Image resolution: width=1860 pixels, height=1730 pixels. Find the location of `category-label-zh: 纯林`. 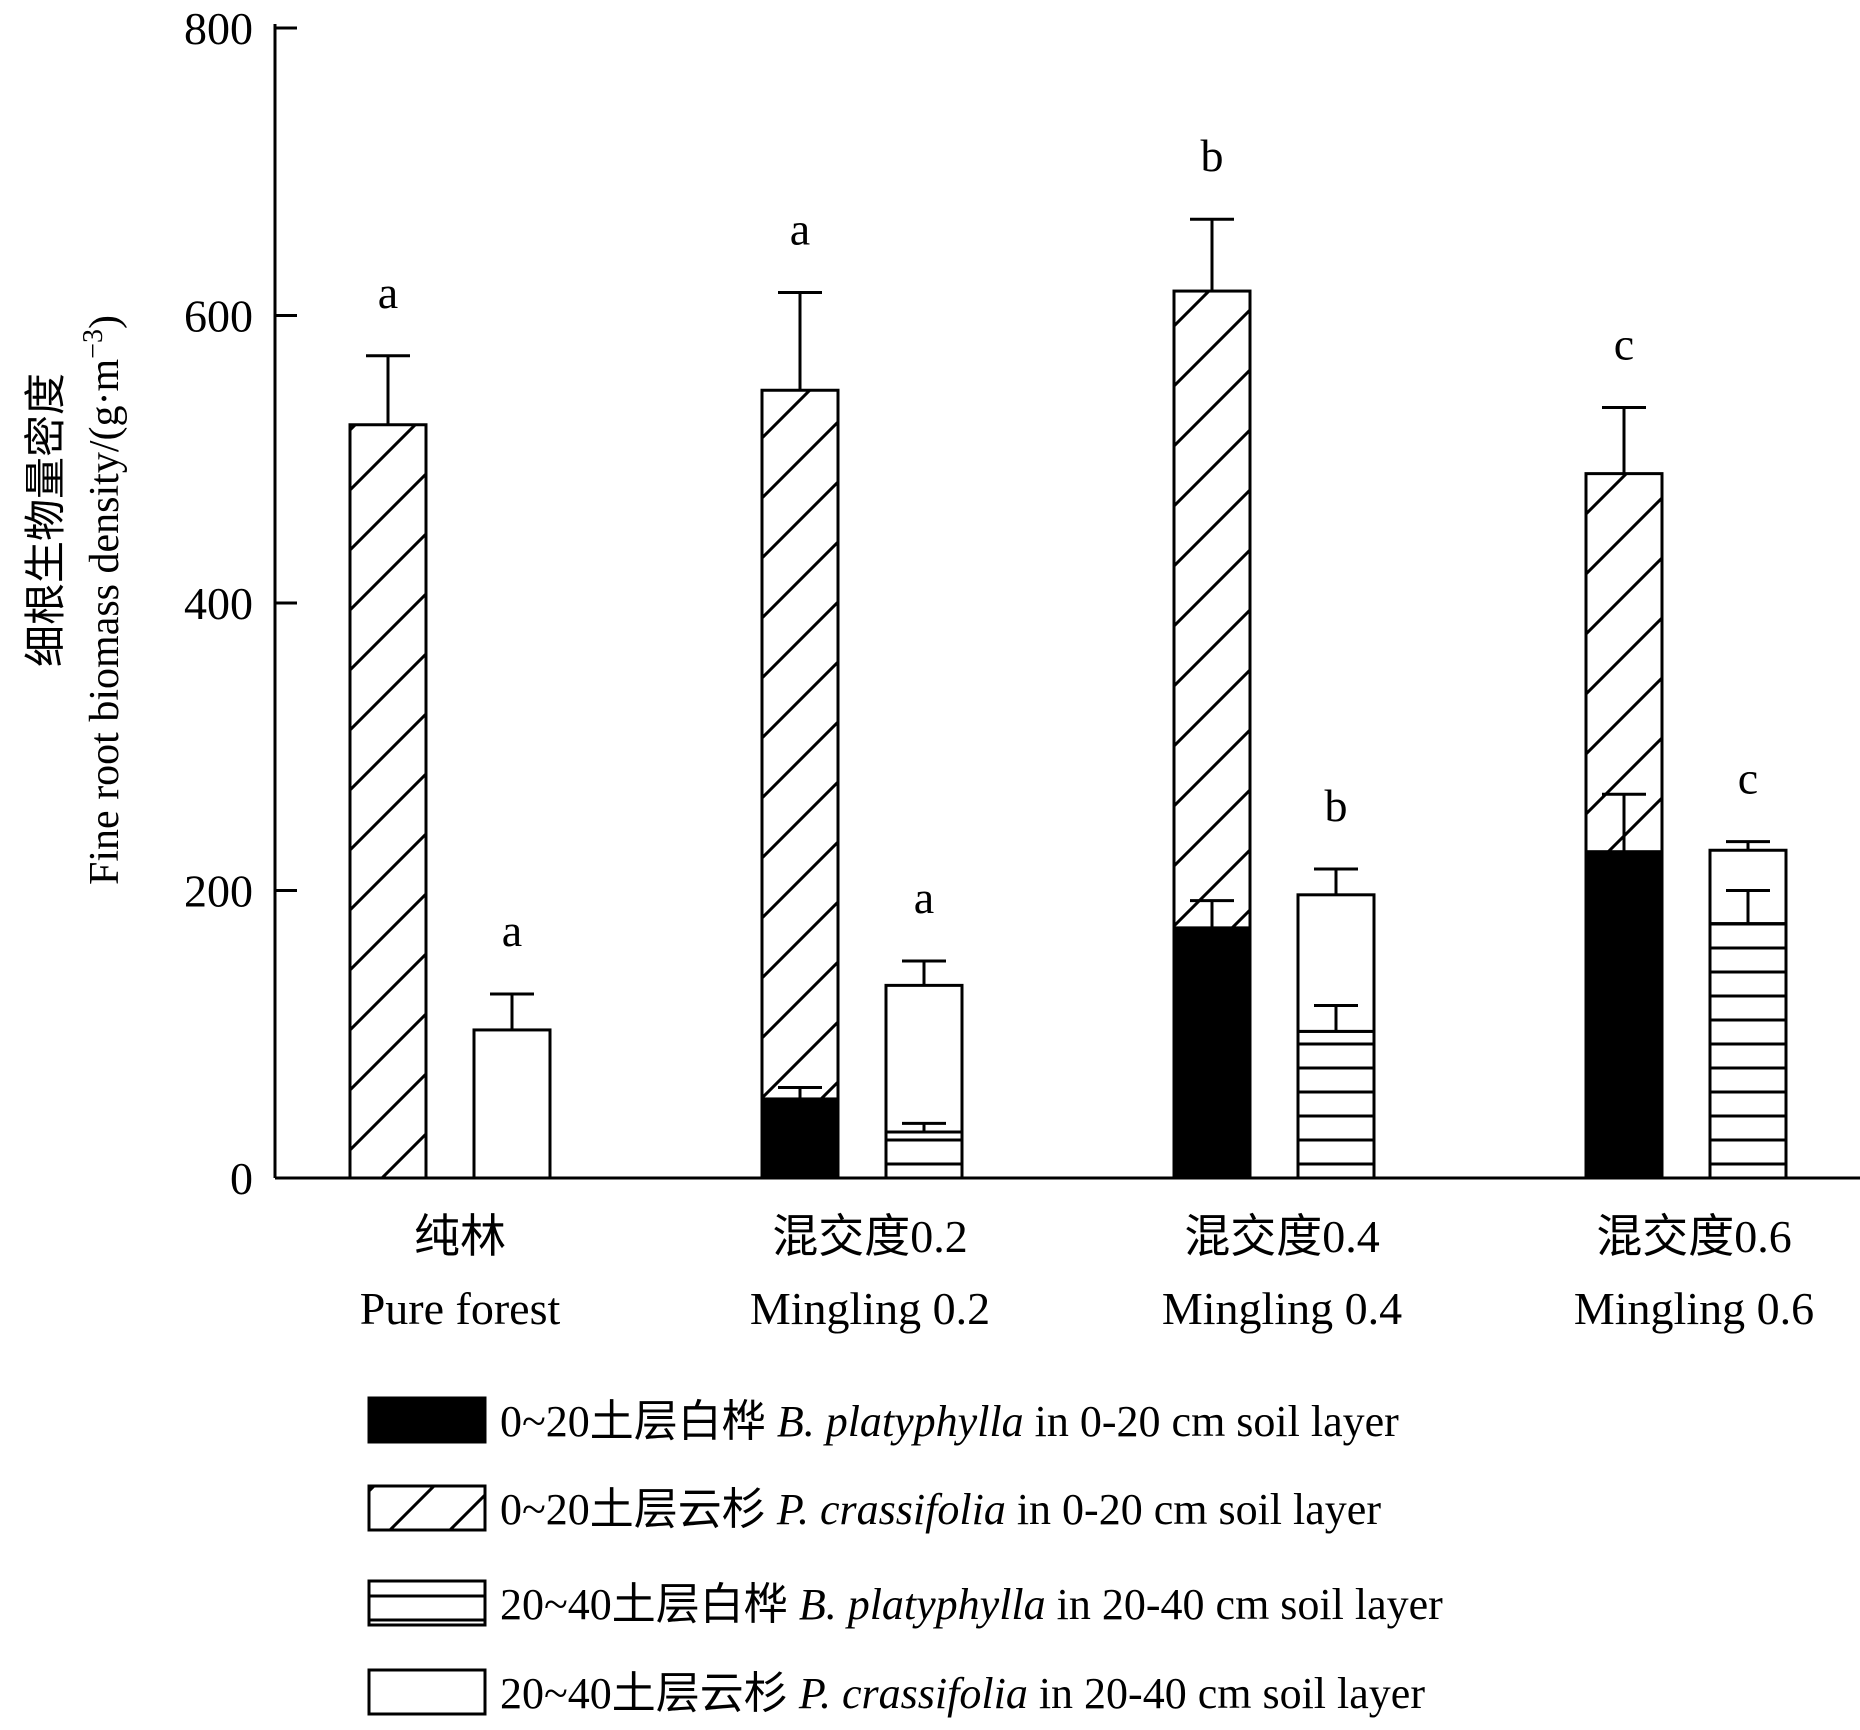

category-label-zh: 纯林 is located at coordinates (460, 1236).